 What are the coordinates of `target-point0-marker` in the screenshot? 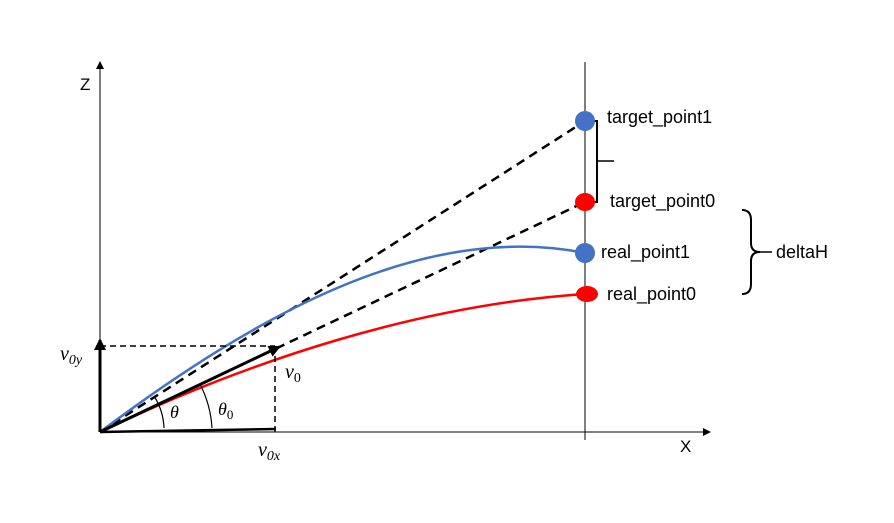 It's located at (585, 202).